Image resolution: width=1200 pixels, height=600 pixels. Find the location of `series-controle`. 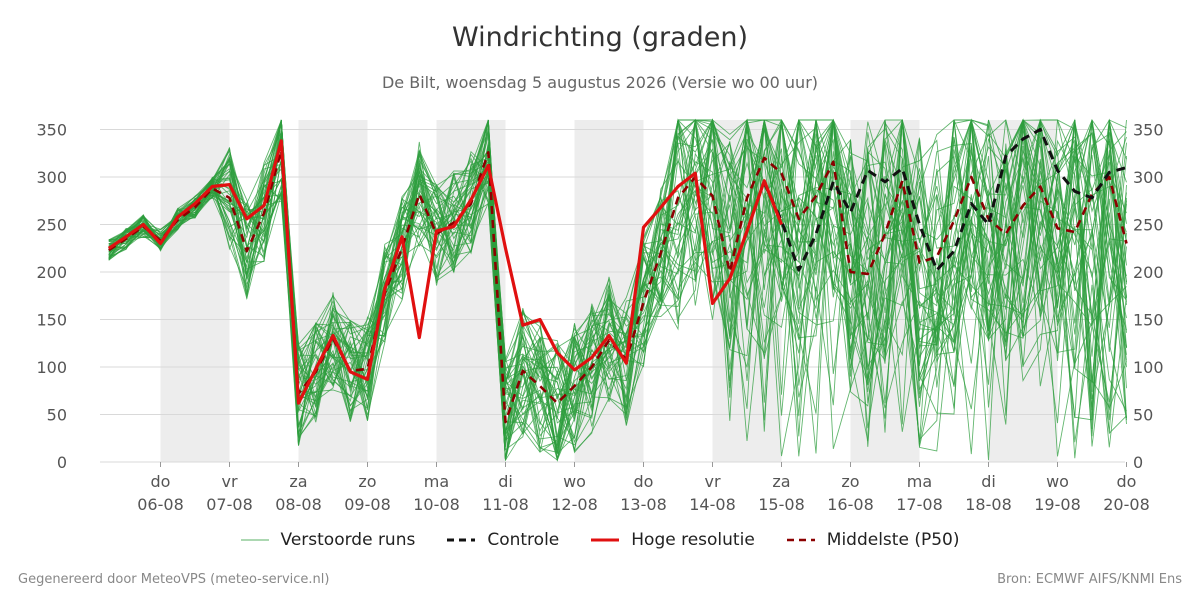

series-controle is located at coordinates (944, 200).